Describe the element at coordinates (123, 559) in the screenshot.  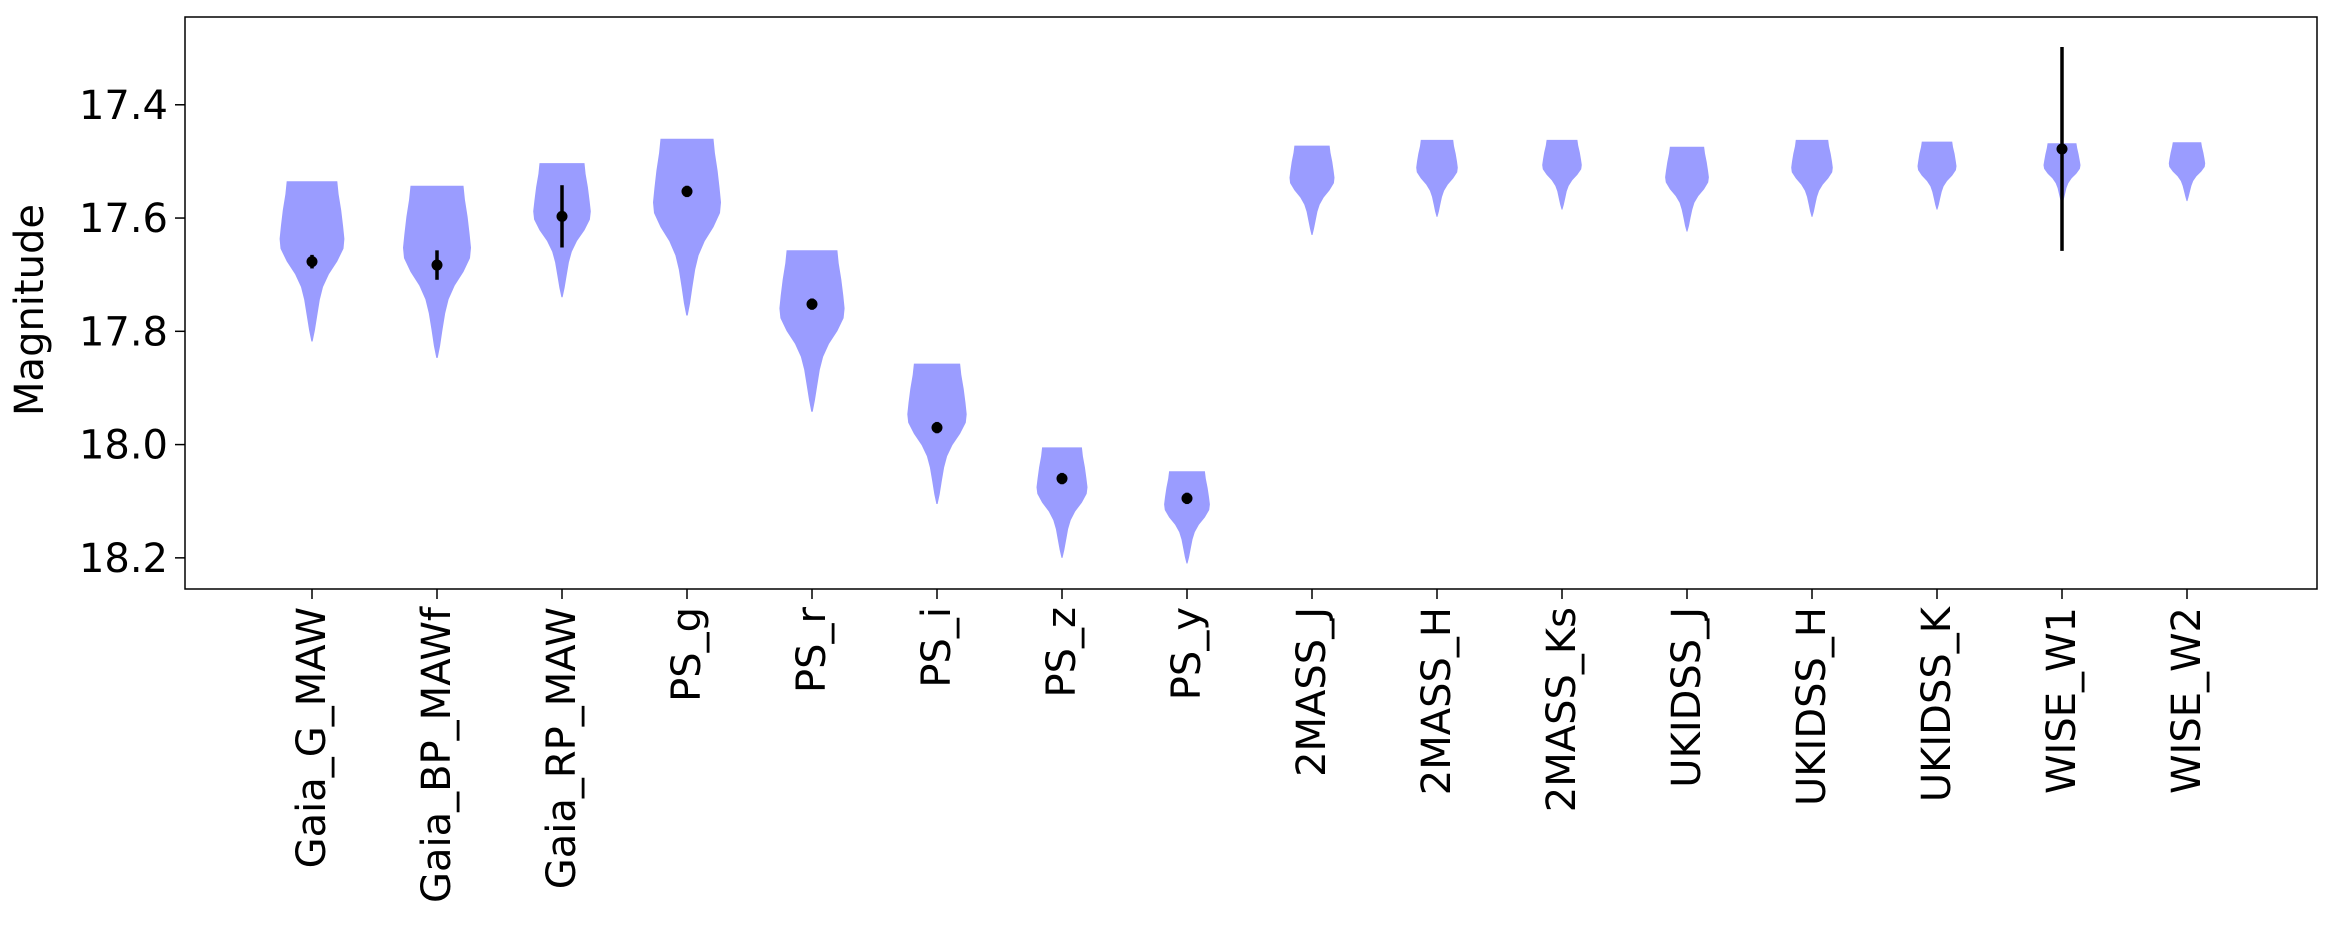
I see `y-tick-label: 18.2` at that location.